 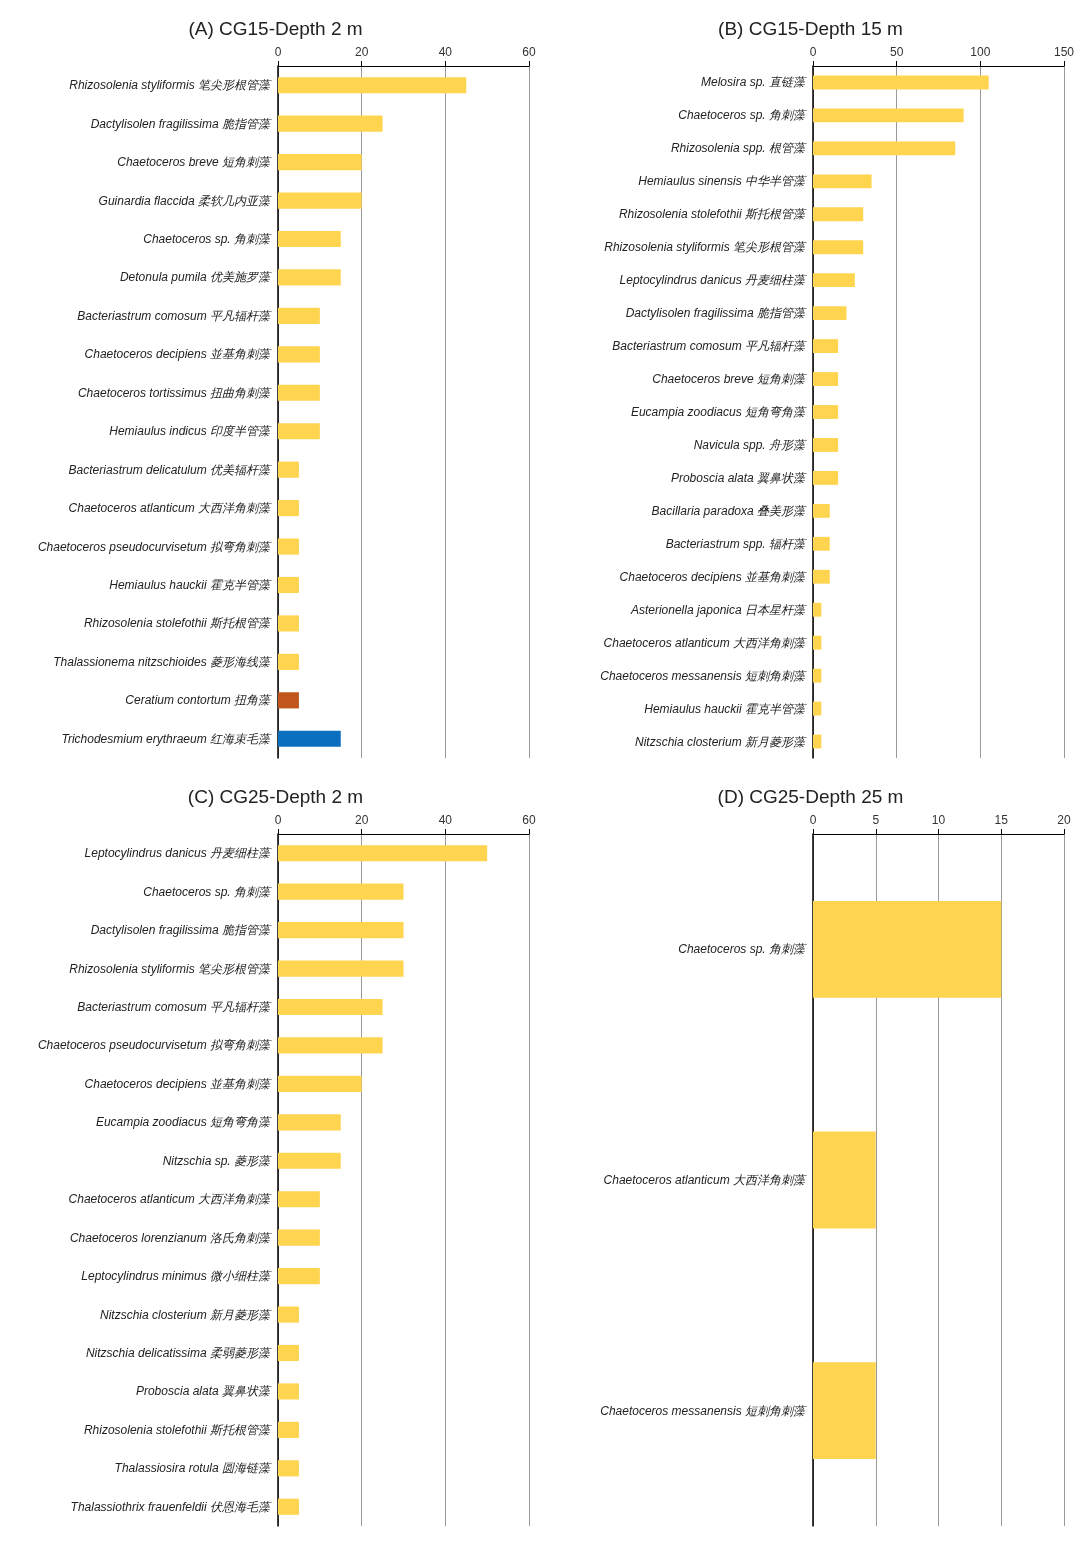 What do you see at coordinates (170, 1237) in the screenshot?
I see `y-tick-label: Chaetoceros lorenzianum 洛氏角刺藻` at bounding box center [170, 1237].